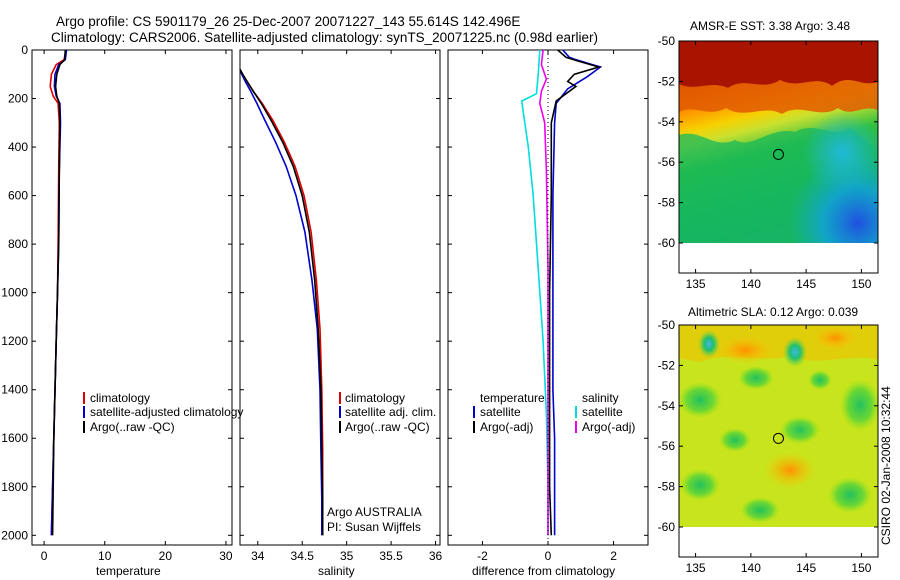 This screenshot has width=900, height=580. I want to click on x-tick-label: 36, so click(436, 556).